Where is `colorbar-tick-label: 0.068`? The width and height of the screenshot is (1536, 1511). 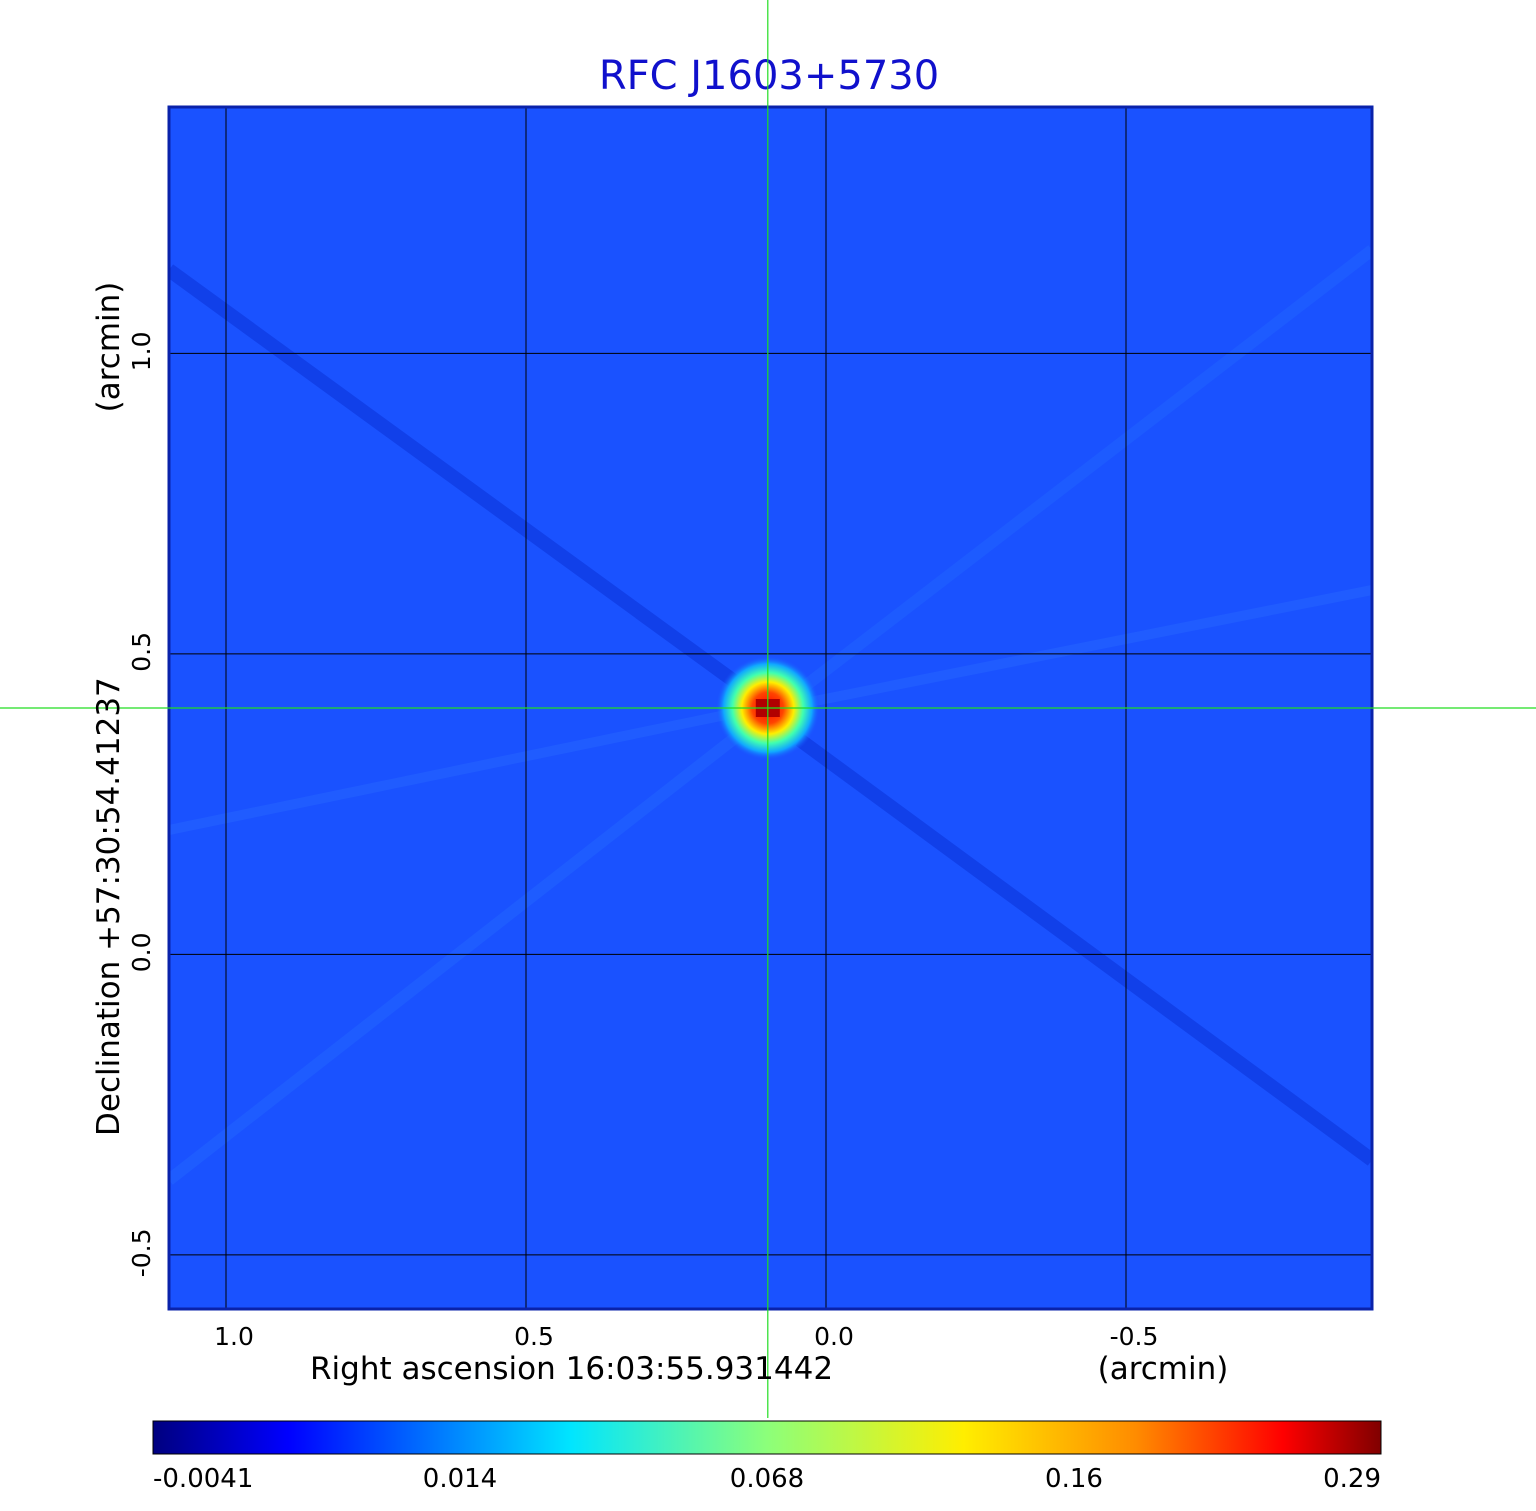 colorbar-tick-label: 0.068 is located at coordinates (767, 1479).